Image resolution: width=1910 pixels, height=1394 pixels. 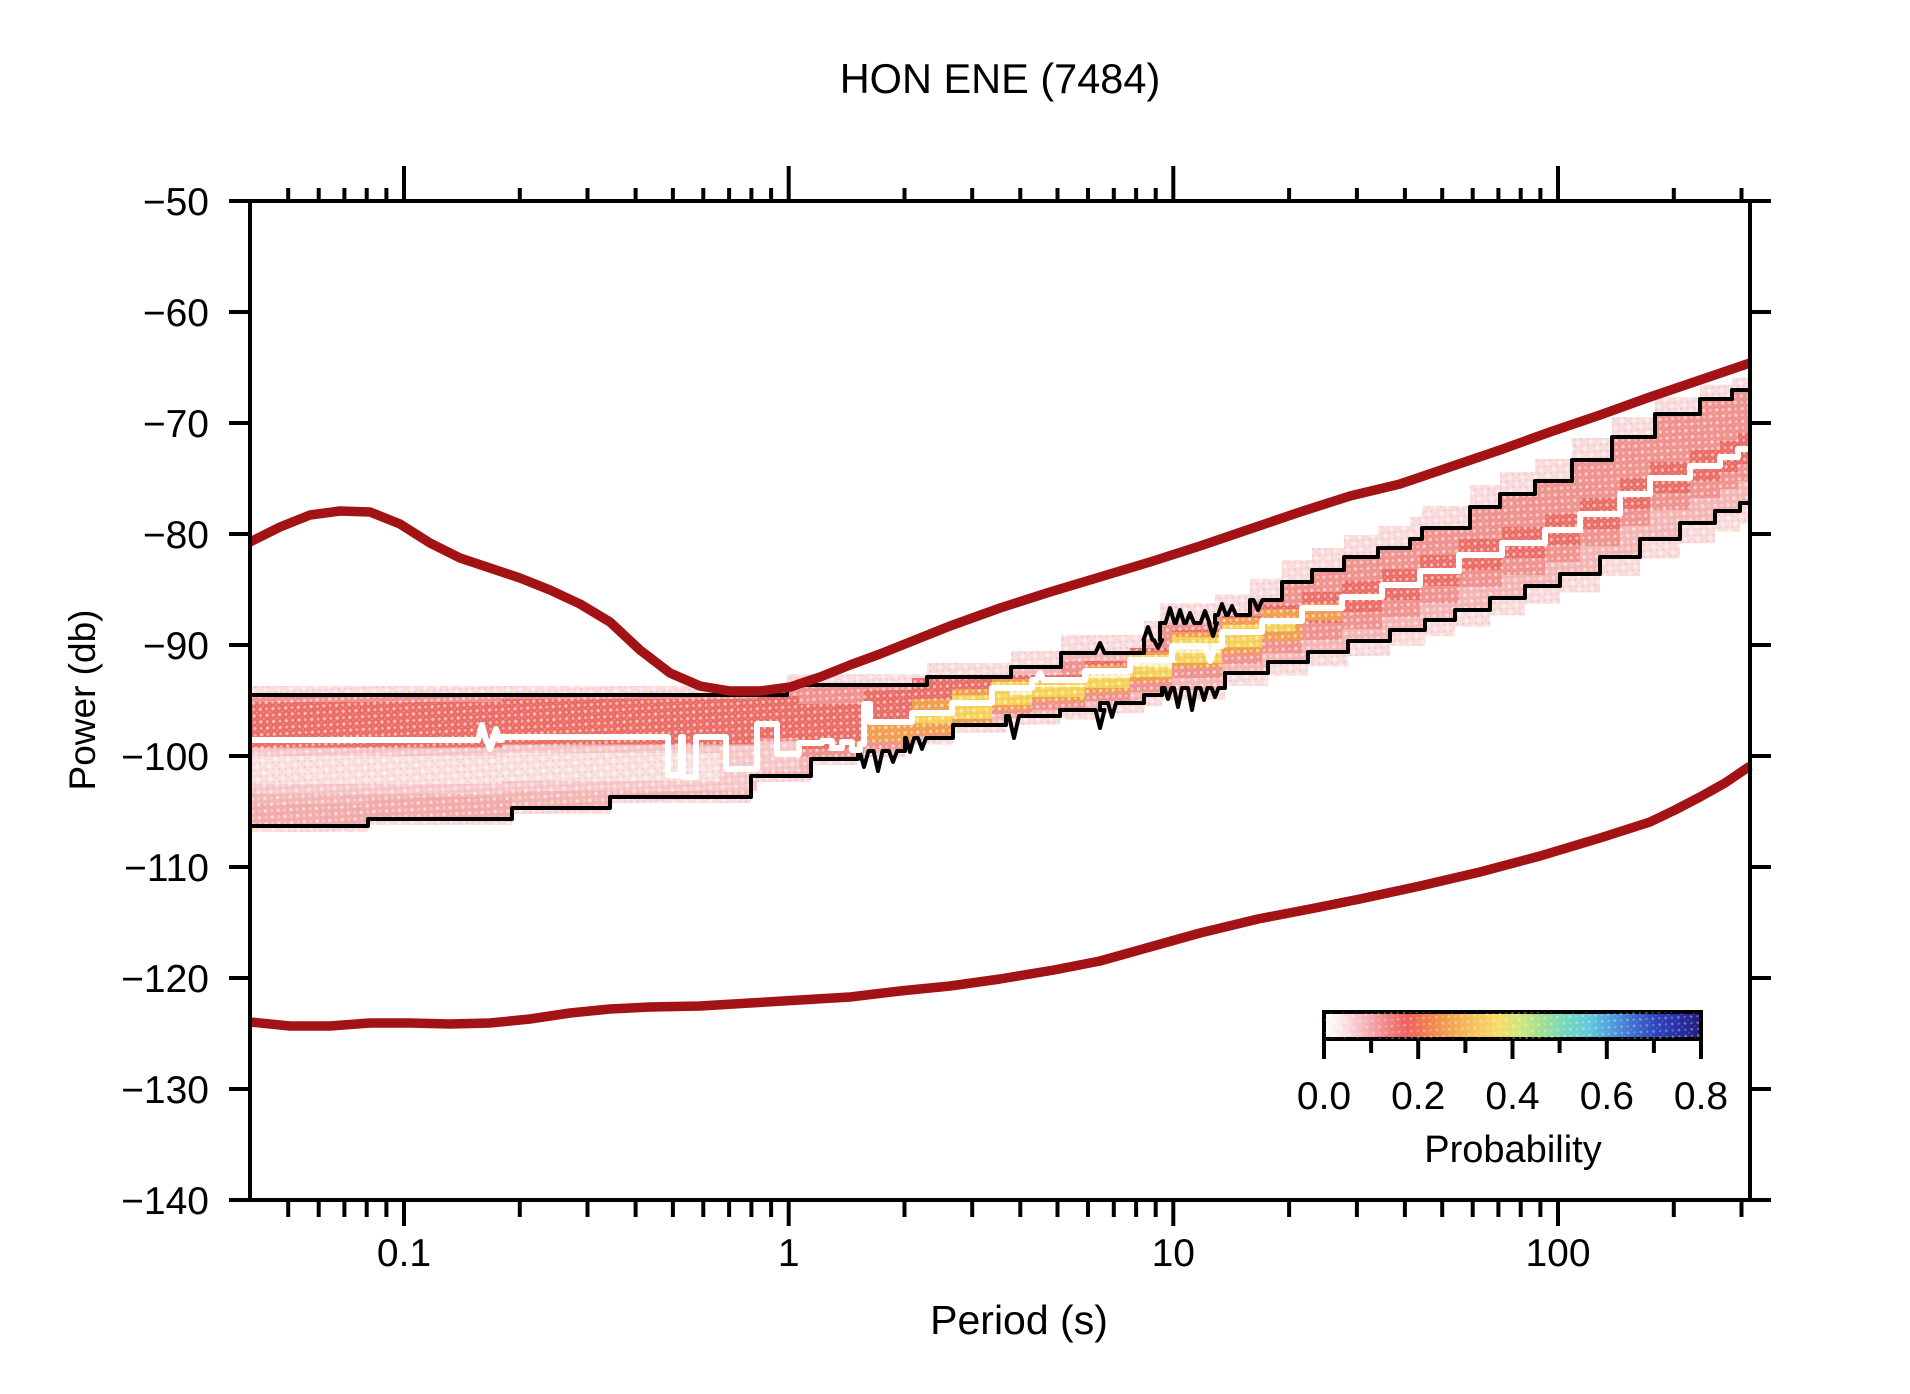 What do you see at coordinates (176, 535) in the screenshot?
I see `svg-text: −80` at bounding box center [176, 535].